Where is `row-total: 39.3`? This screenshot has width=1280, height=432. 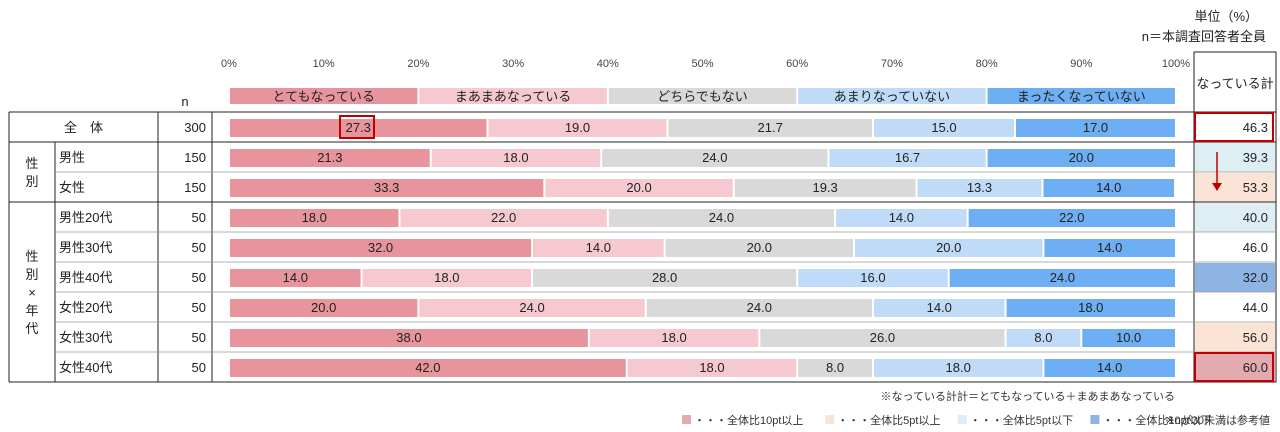 row-total: 39.3 is located at coordinates (1255, 157).